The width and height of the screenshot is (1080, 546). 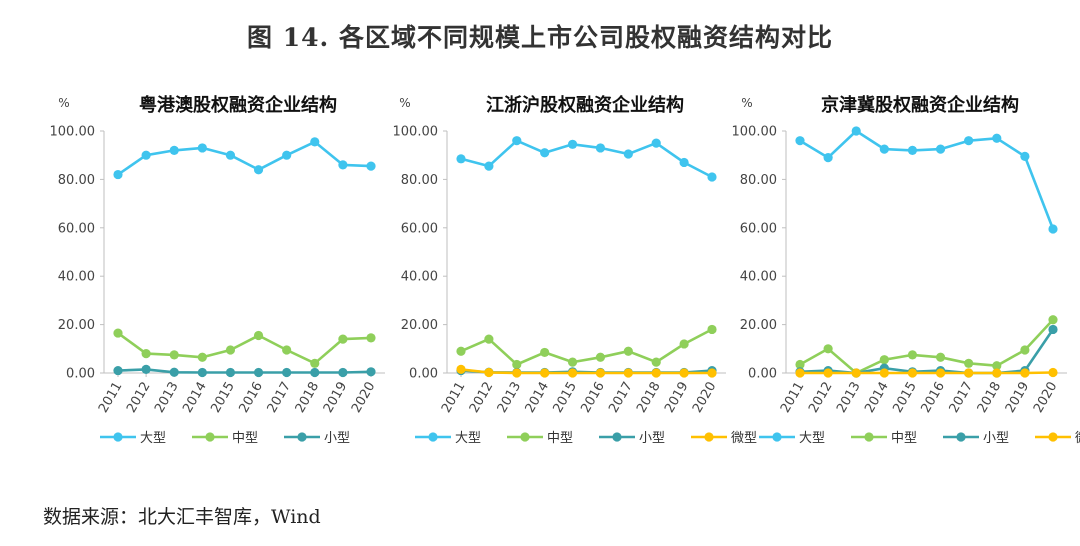 I want to click on y-tick-label: 80.00, so click(x=419, y=180).